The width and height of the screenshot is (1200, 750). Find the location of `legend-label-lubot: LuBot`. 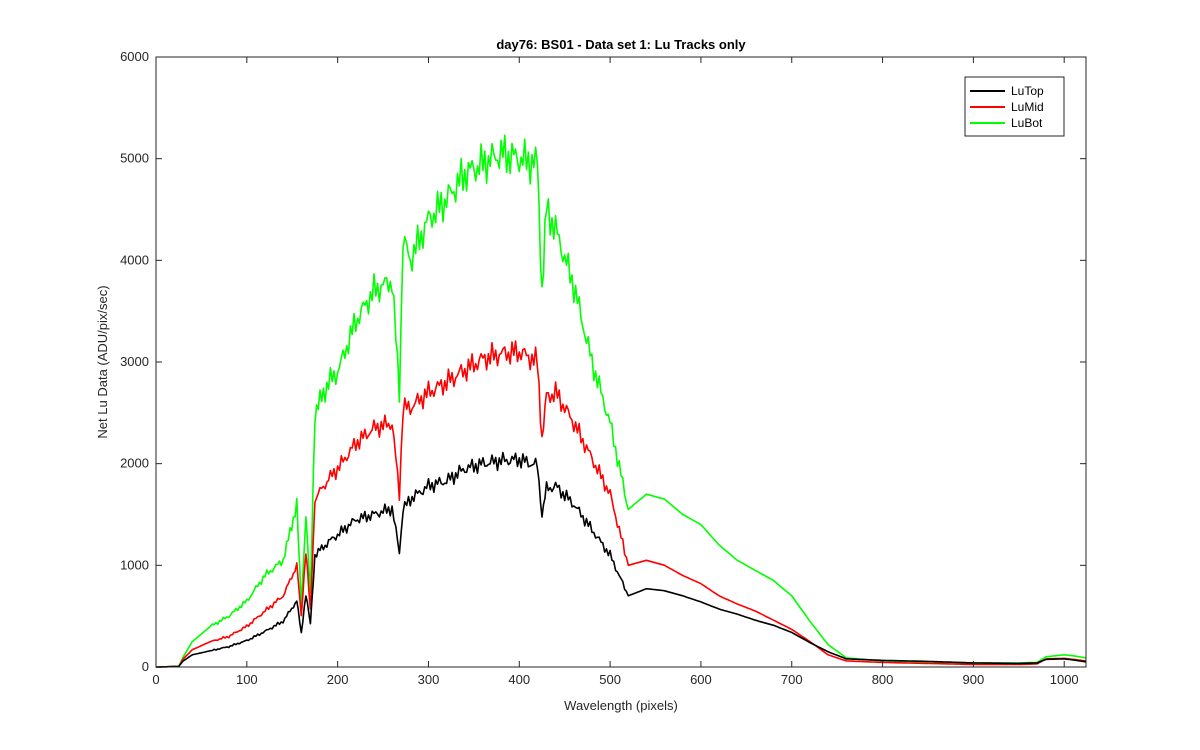

legend-label-lubot: LuBot is located at coordinates (1027, 123).